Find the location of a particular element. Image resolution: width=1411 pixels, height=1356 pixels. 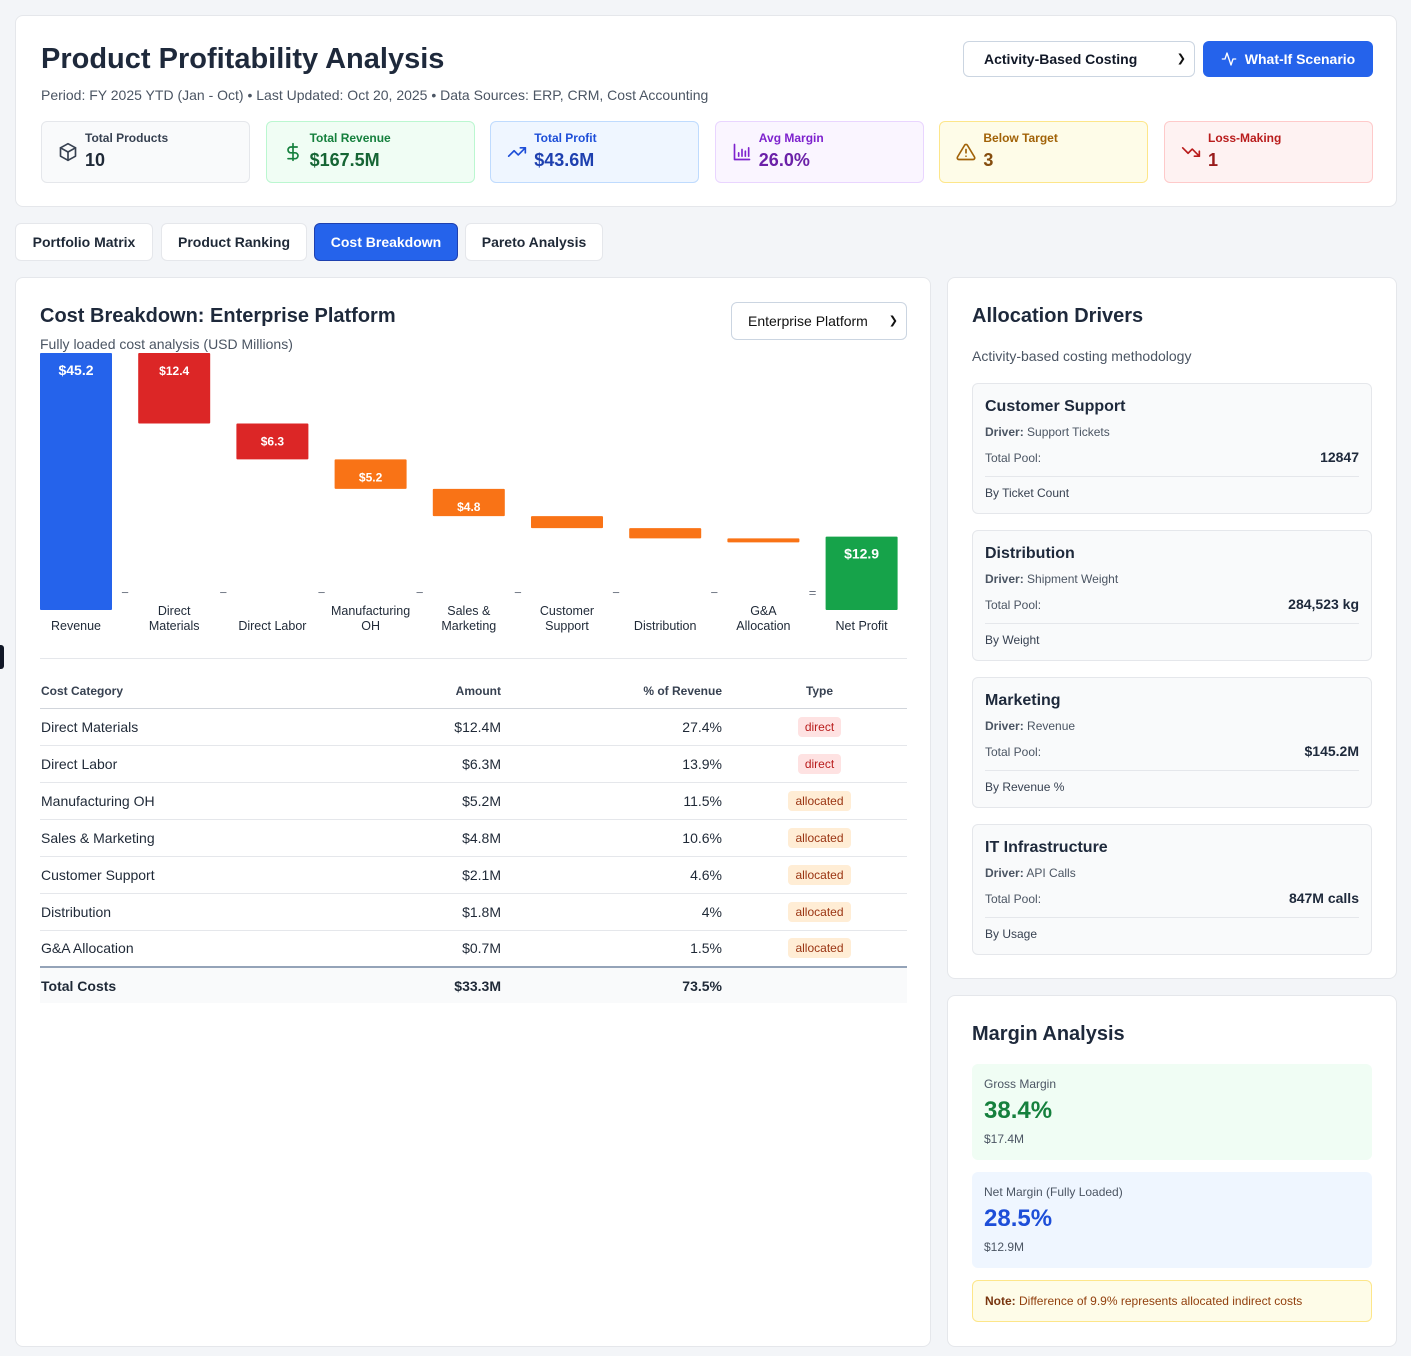

kpi-value: 10 is located at coordinates (95, 160).